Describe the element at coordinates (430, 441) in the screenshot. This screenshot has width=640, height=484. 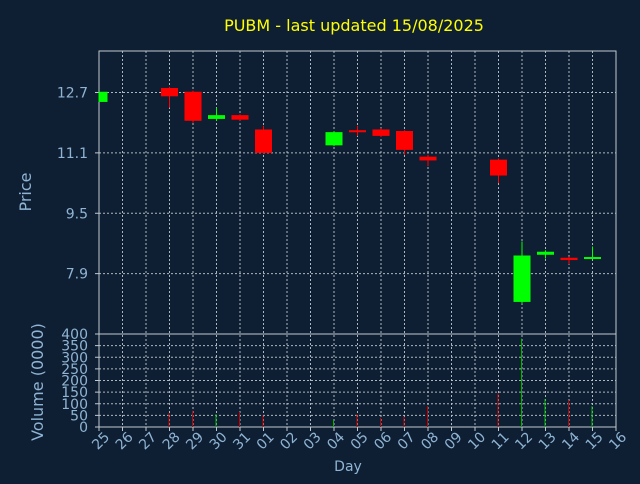
I see `x-tick-label: 08` at that location.